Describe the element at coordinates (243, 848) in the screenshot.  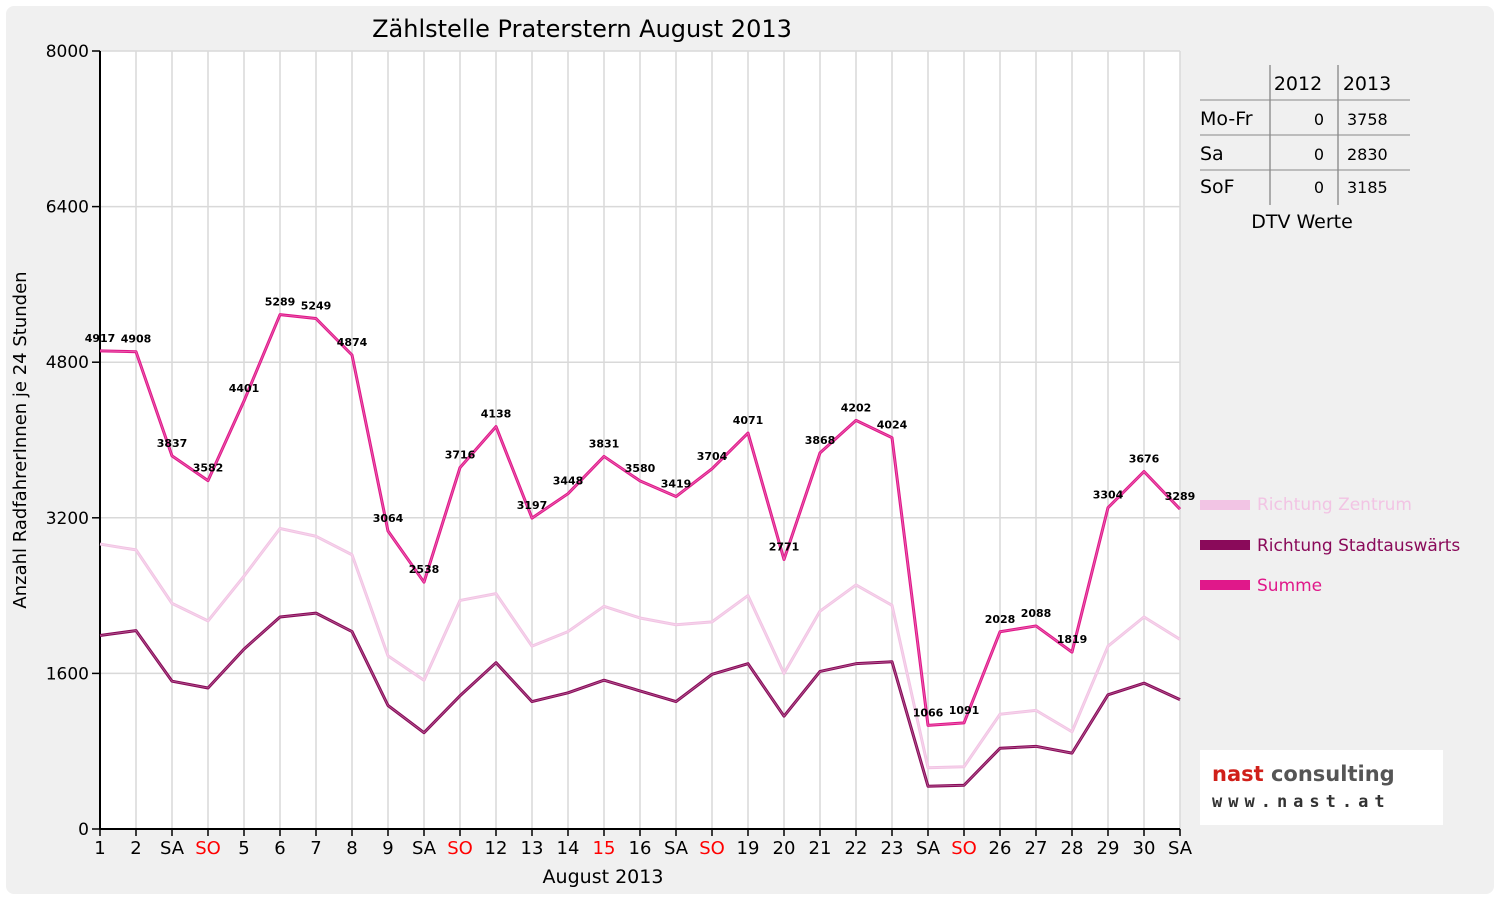
I see `x-tick-label: 5` at that location.